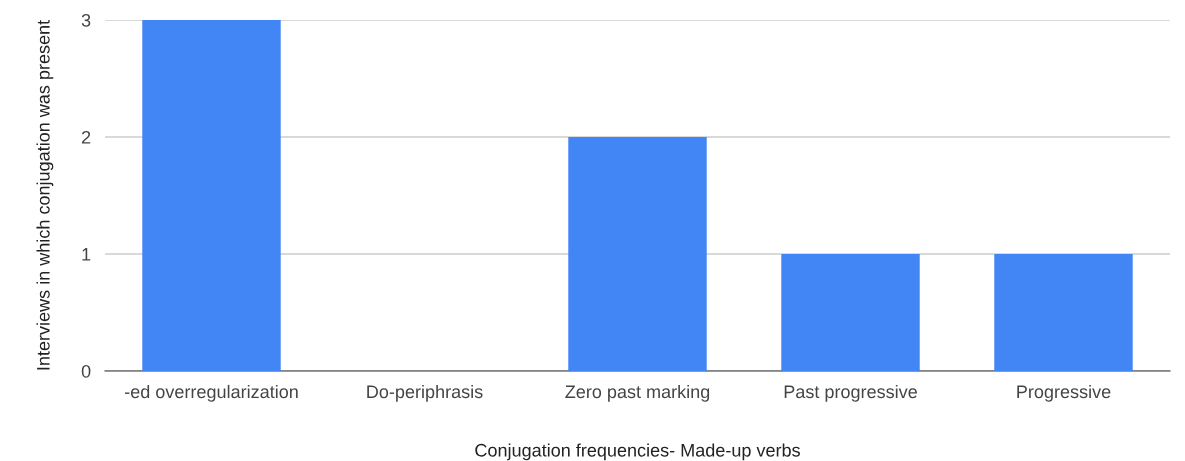 This screenshot has height=461, width=1185. Describe the element at coordinates (211, 393) in the screenshot. I see `x-tick-label: -ed overregularization` at that location.